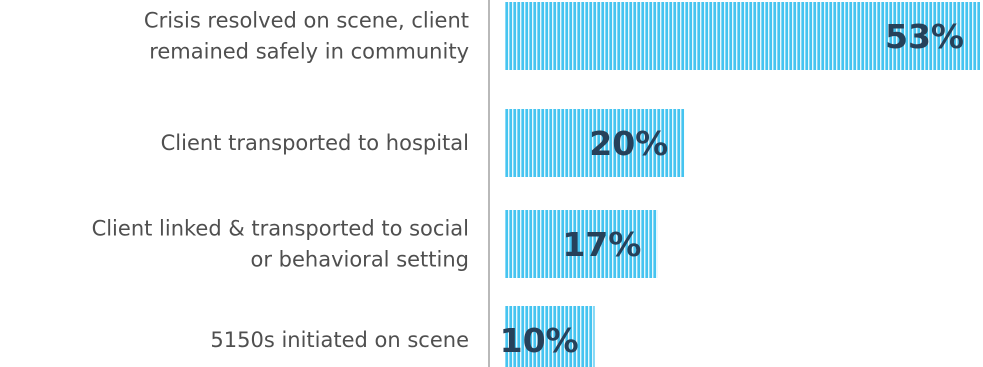 Image resolution: width=983 pixels, height=367 pixels. I want to click on value-label-3: 10%, so click(539, 340).